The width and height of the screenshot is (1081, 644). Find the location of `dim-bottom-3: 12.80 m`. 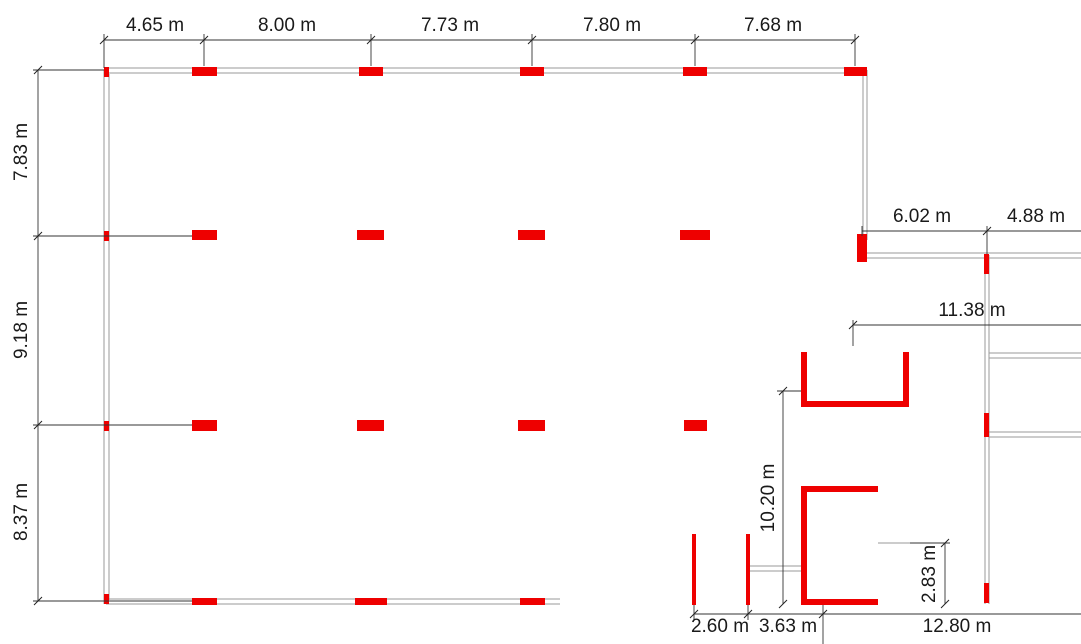

dim-bottom-3: 12.80 m is located at coordinates (957, 626).